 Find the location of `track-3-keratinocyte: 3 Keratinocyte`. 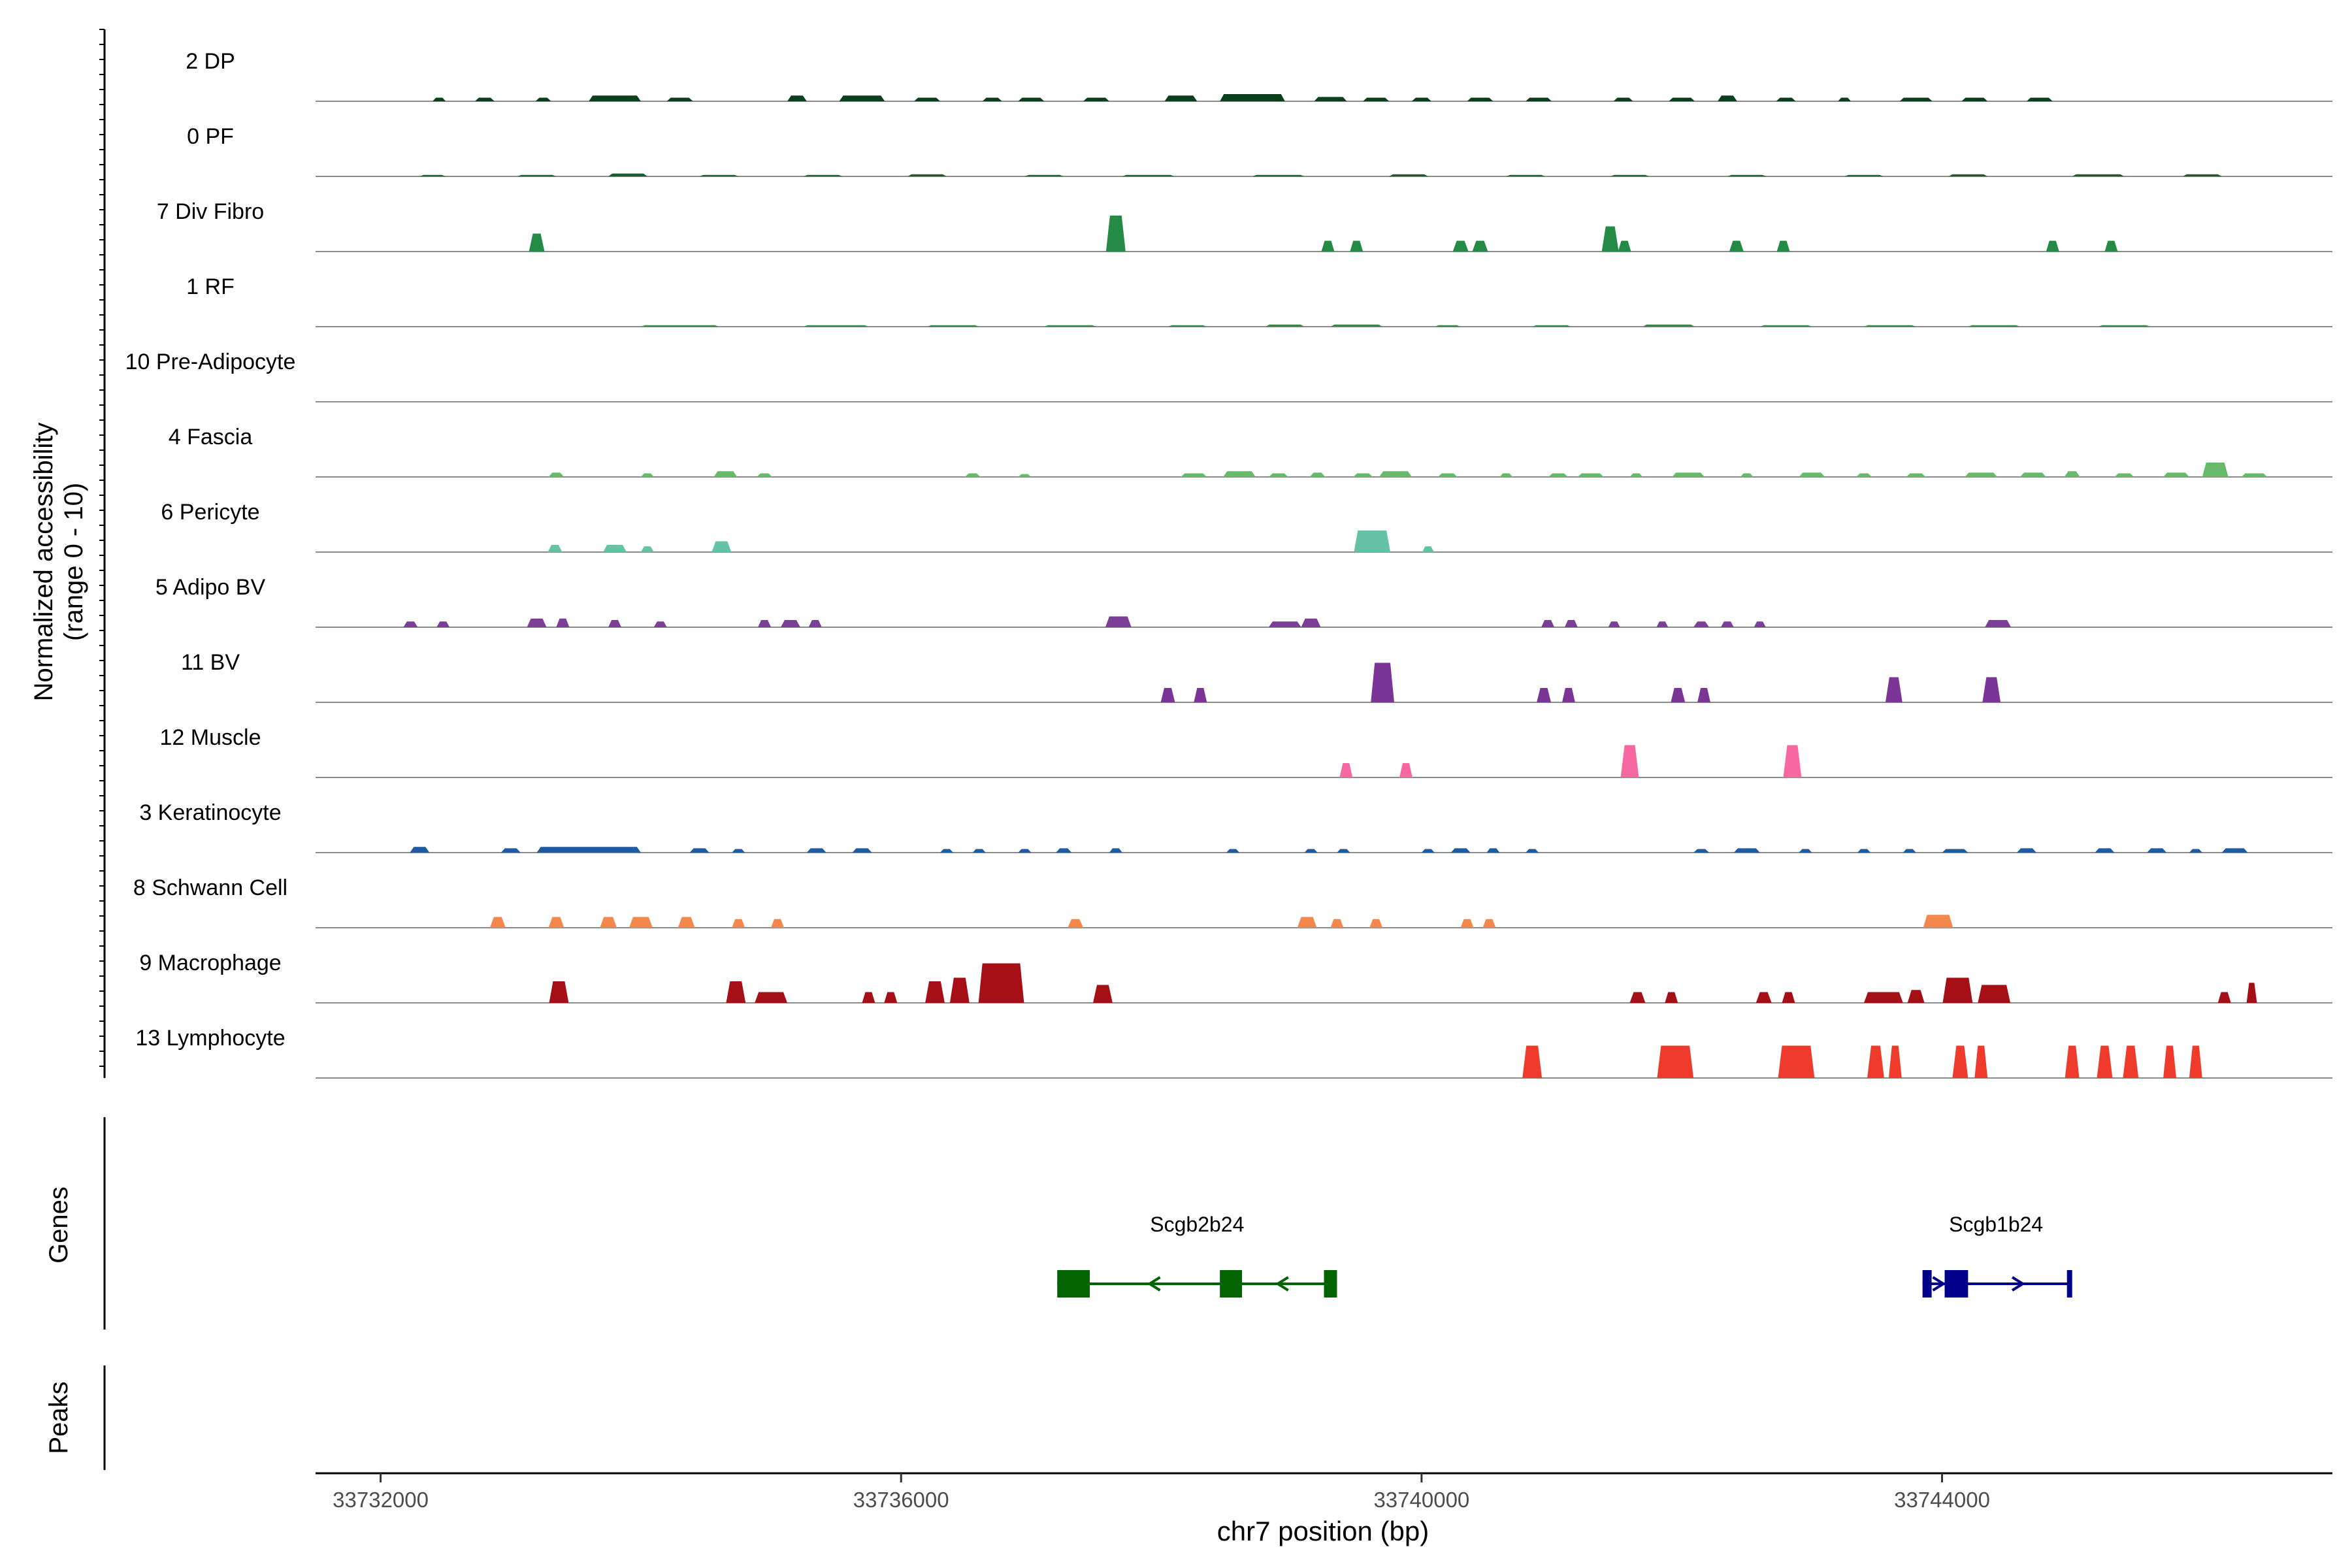

track-3-keratinocyte: 3 Keratinocyte is located at coordinates (1235, 826).